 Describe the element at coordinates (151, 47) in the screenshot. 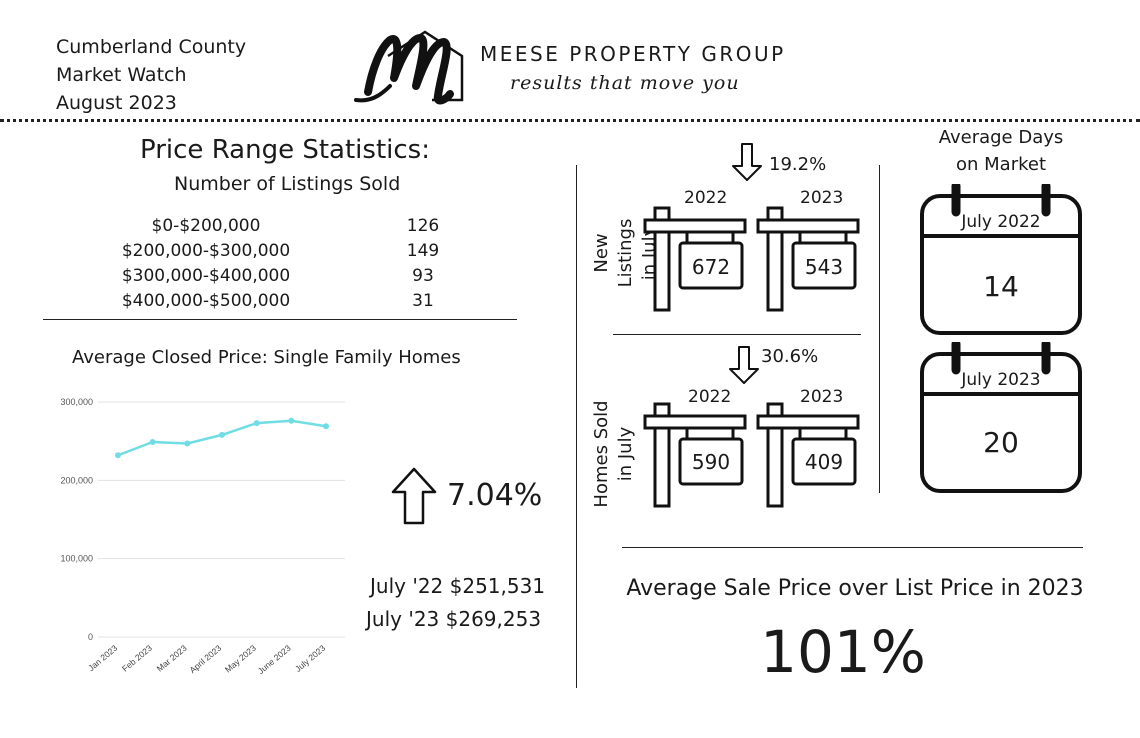

I see `header-county: Cumberland County` at that location.